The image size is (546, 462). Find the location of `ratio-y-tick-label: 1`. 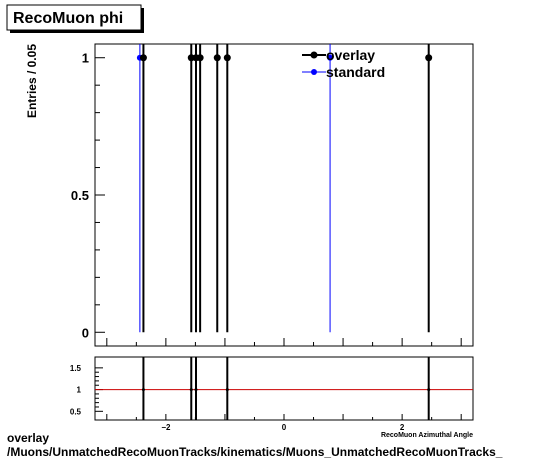

ratio-y-tick-label: 1 is located at coordinates (79, 390).